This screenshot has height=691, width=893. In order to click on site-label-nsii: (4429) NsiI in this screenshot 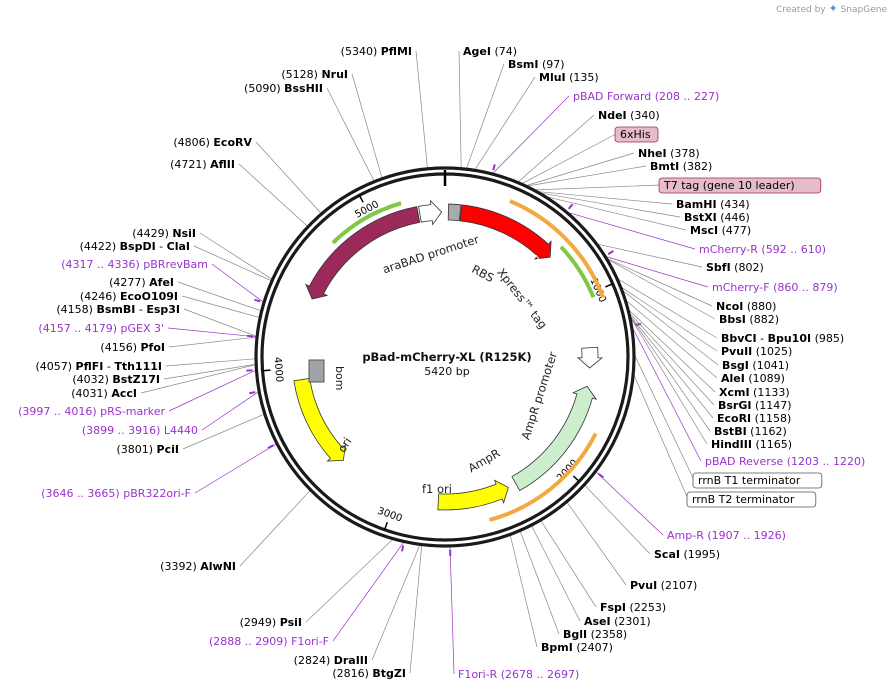, I will do `click(164, 233)`.